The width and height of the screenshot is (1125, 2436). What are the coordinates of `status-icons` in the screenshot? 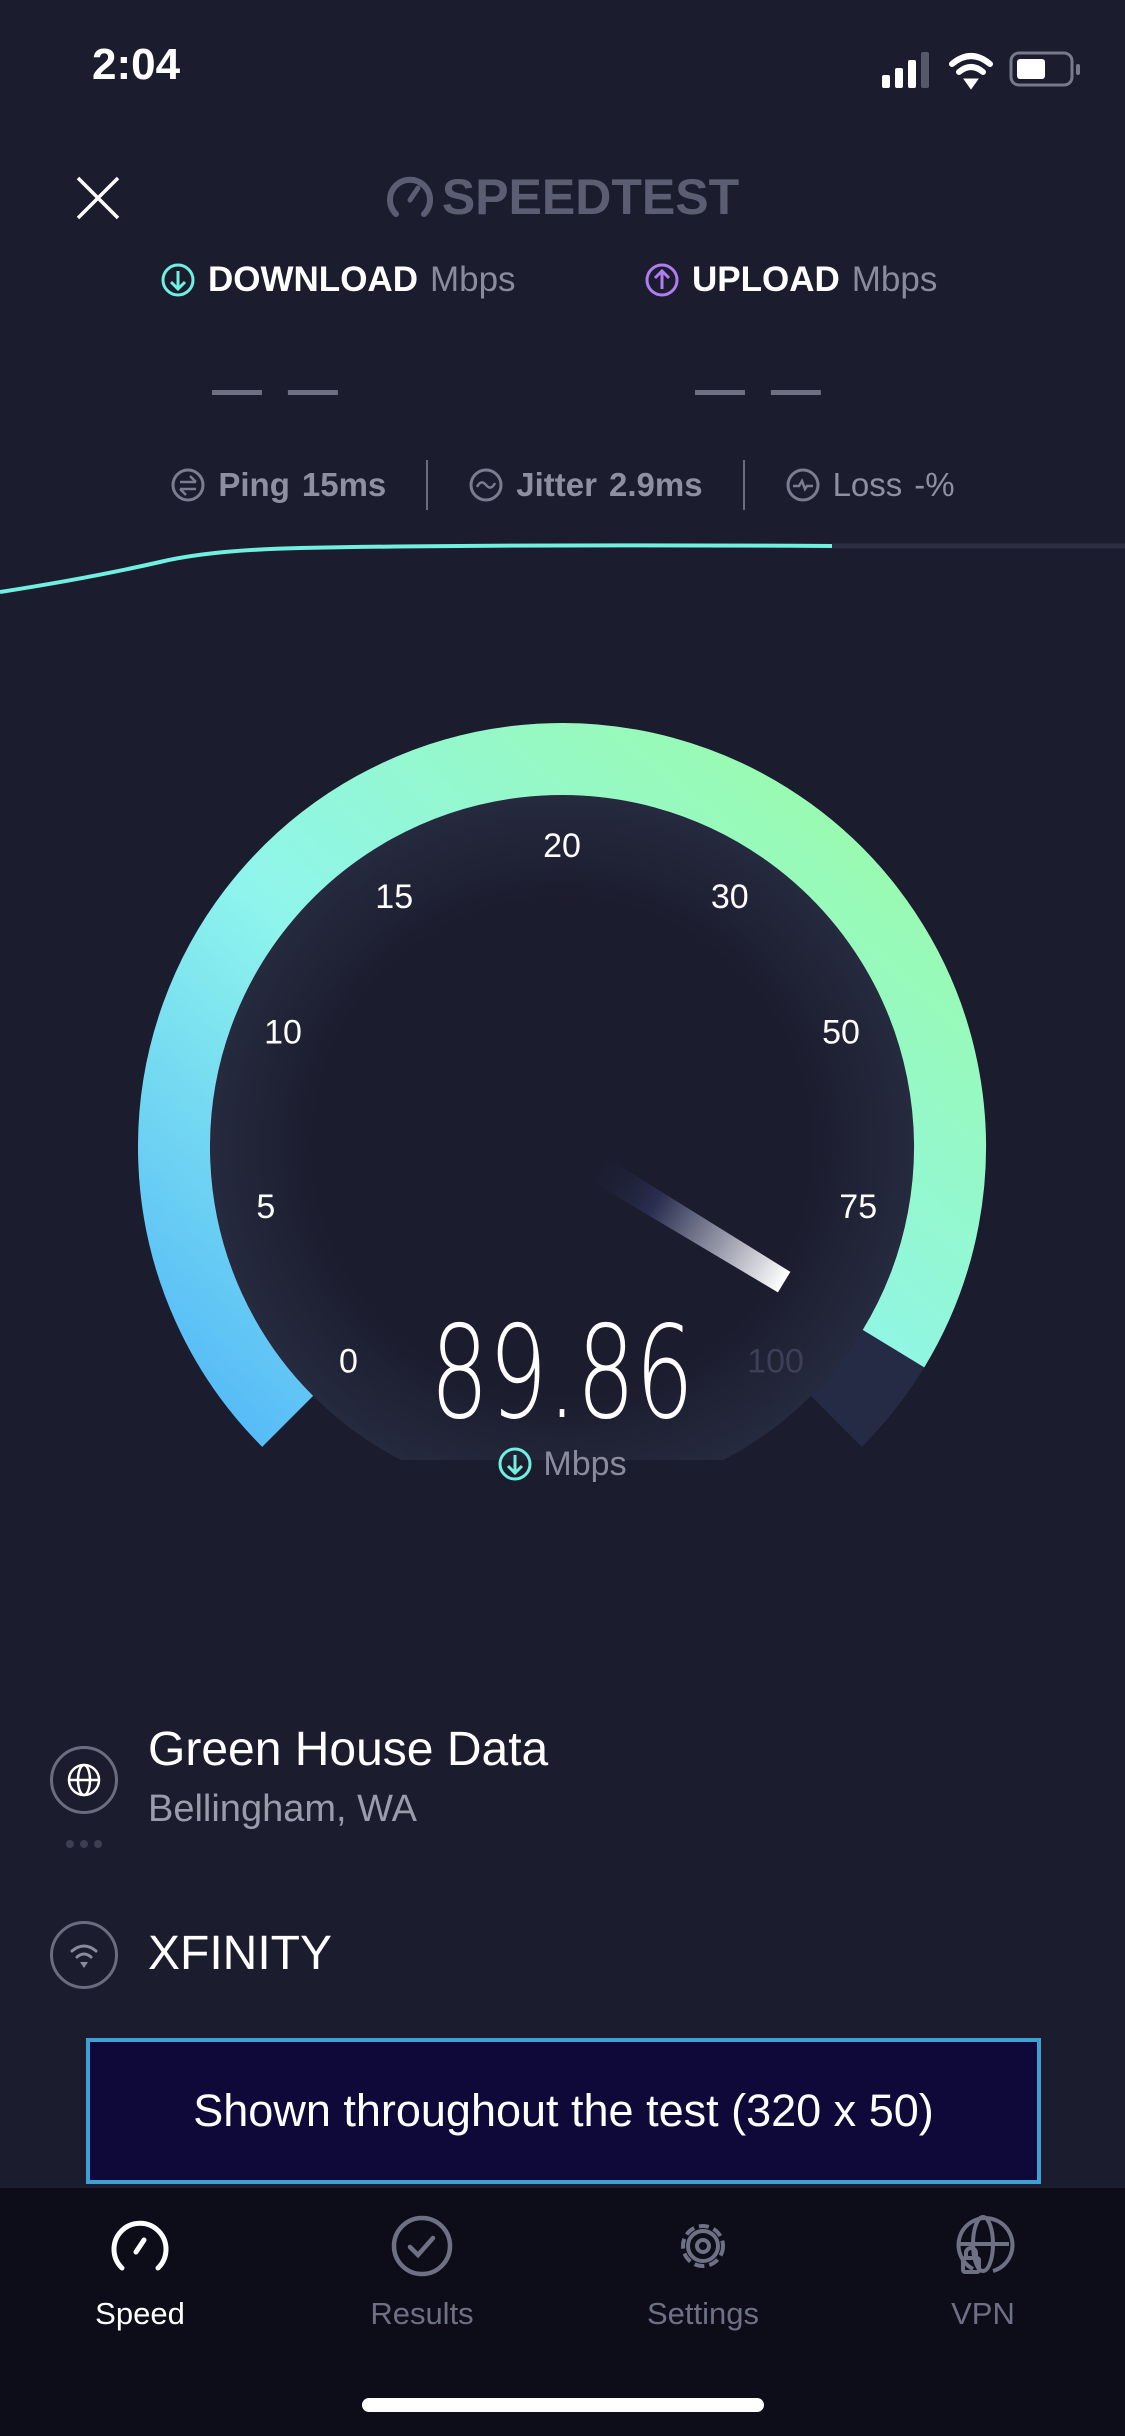 It's located at (981, 70).